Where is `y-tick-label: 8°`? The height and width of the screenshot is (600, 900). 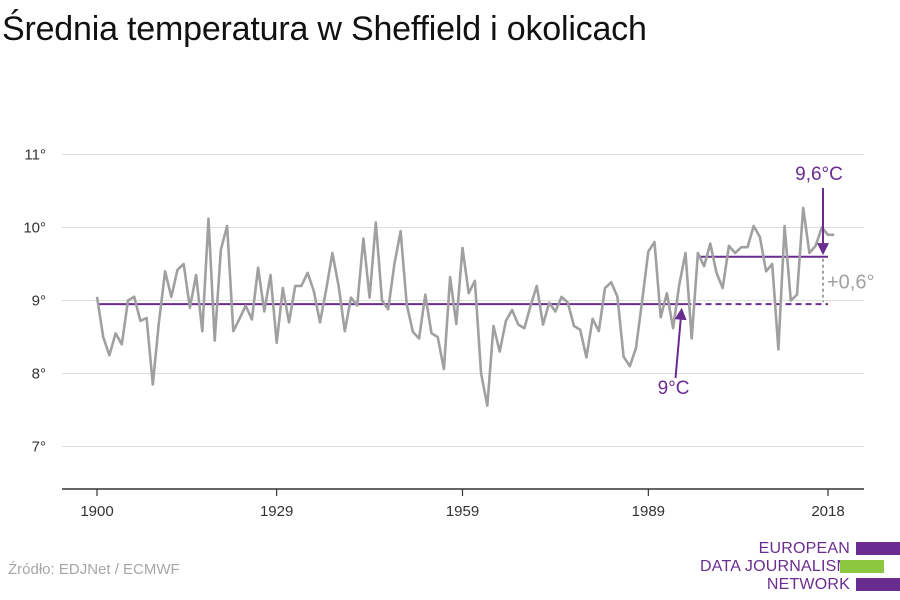
y-tick-label: 8° is located at coordinates (39, 374).